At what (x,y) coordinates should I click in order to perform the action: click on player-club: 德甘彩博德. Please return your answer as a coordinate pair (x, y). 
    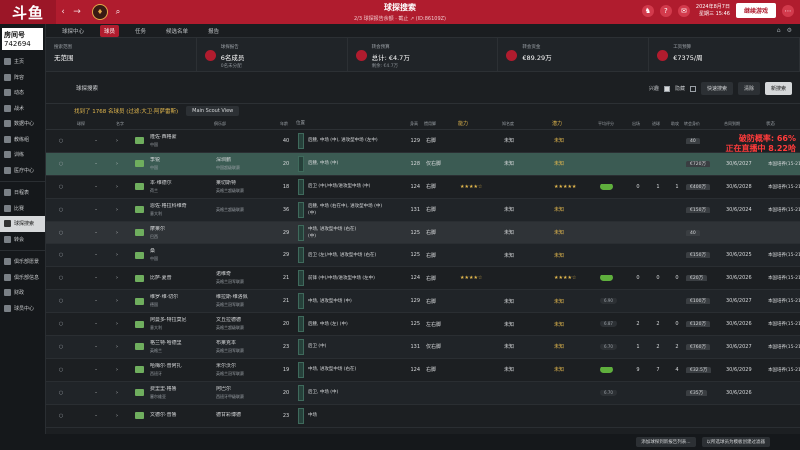
    Looking at the image, I should click on (229, 415).